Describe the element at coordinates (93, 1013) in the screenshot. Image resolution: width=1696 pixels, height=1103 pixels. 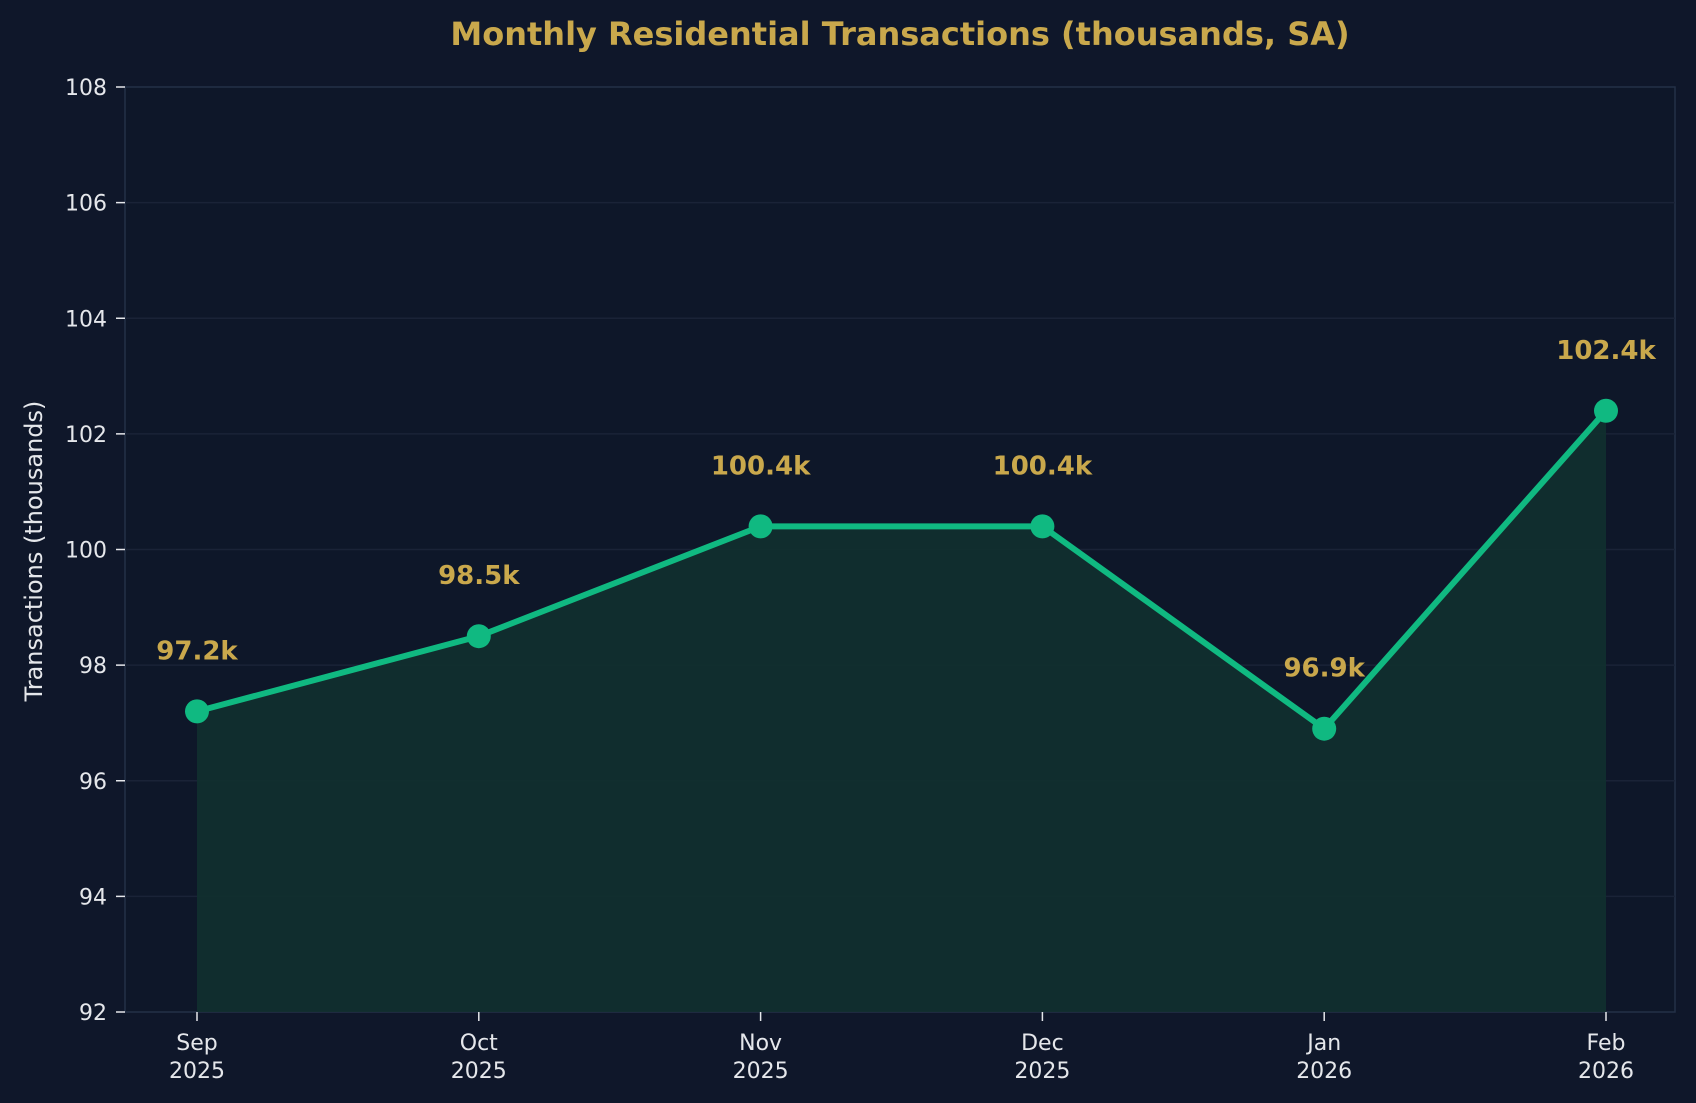
I see `y-tick-label: 92` at that location.